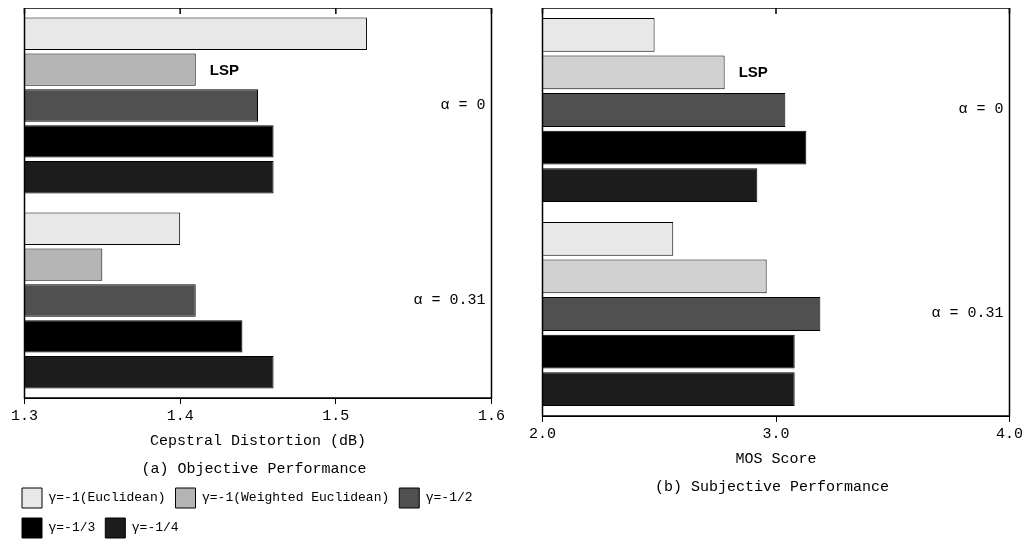  What do you see at coordinates (180, 416) in the screenshot?
I see `x-tick-label: 1.4` at bounding box center [180, 416].